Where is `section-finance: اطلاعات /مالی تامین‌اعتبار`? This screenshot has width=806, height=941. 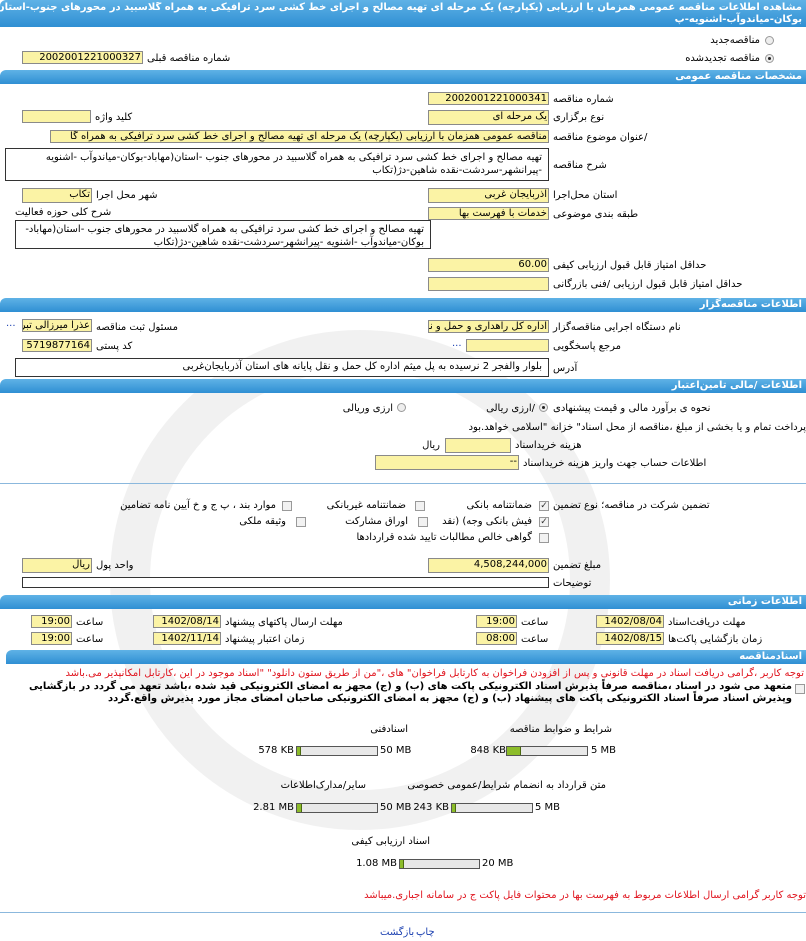
section-finance: اطلاعات /مالی تامین‌اعتبار is located at coordinates (403, 386).